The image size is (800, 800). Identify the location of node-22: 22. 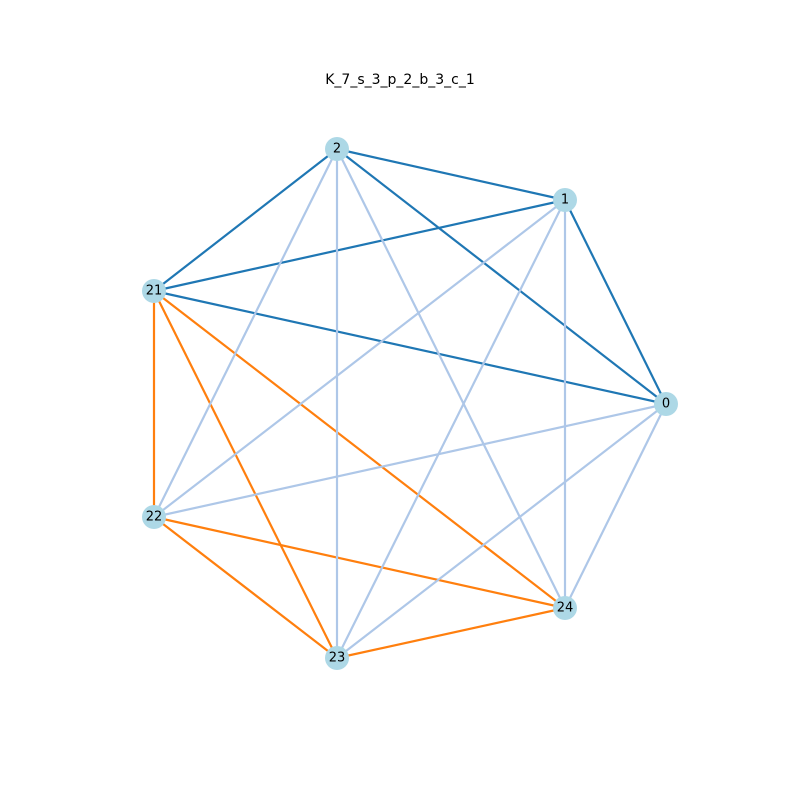
(154, 517).